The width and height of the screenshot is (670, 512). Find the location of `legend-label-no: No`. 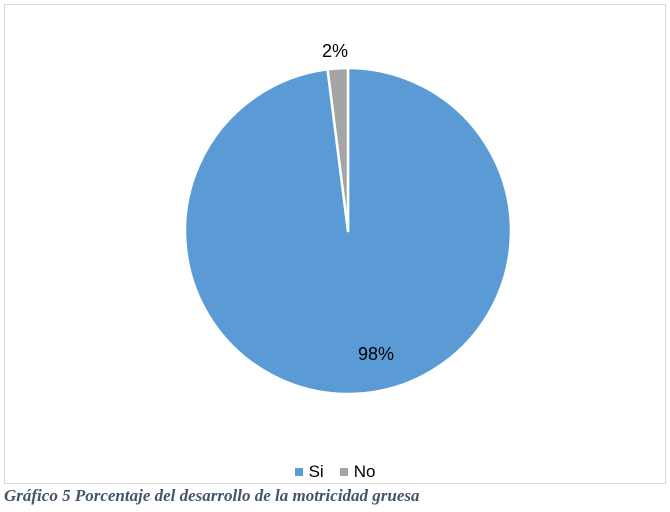

legend-label-no: No is located at coordinates (364, 471).